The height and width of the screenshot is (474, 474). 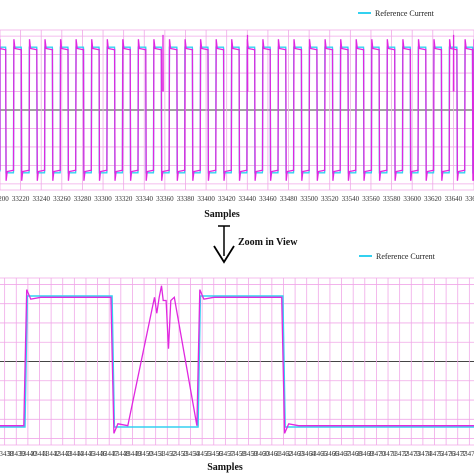 I want to click on bottom-tick-label-24: 33462, so click(x=284, y=454).